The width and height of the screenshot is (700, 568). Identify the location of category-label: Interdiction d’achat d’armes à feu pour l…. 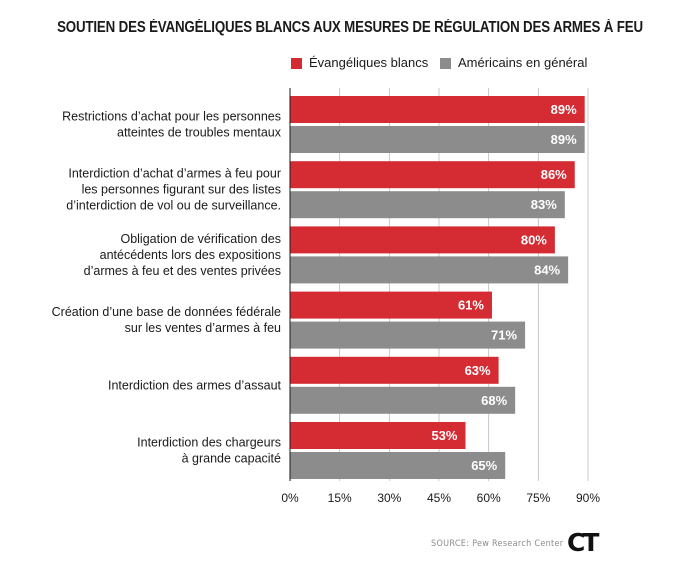
(173, 190).